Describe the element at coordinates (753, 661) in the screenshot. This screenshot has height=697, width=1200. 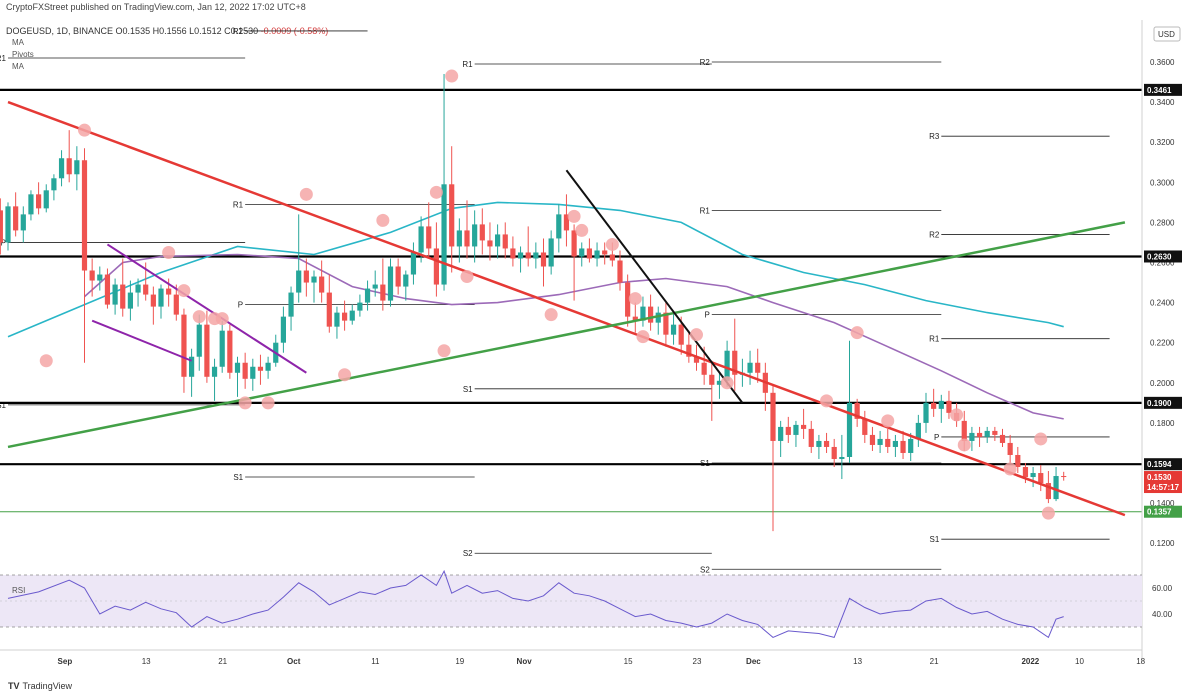
I see `x-tick-label: Dec` at that location.